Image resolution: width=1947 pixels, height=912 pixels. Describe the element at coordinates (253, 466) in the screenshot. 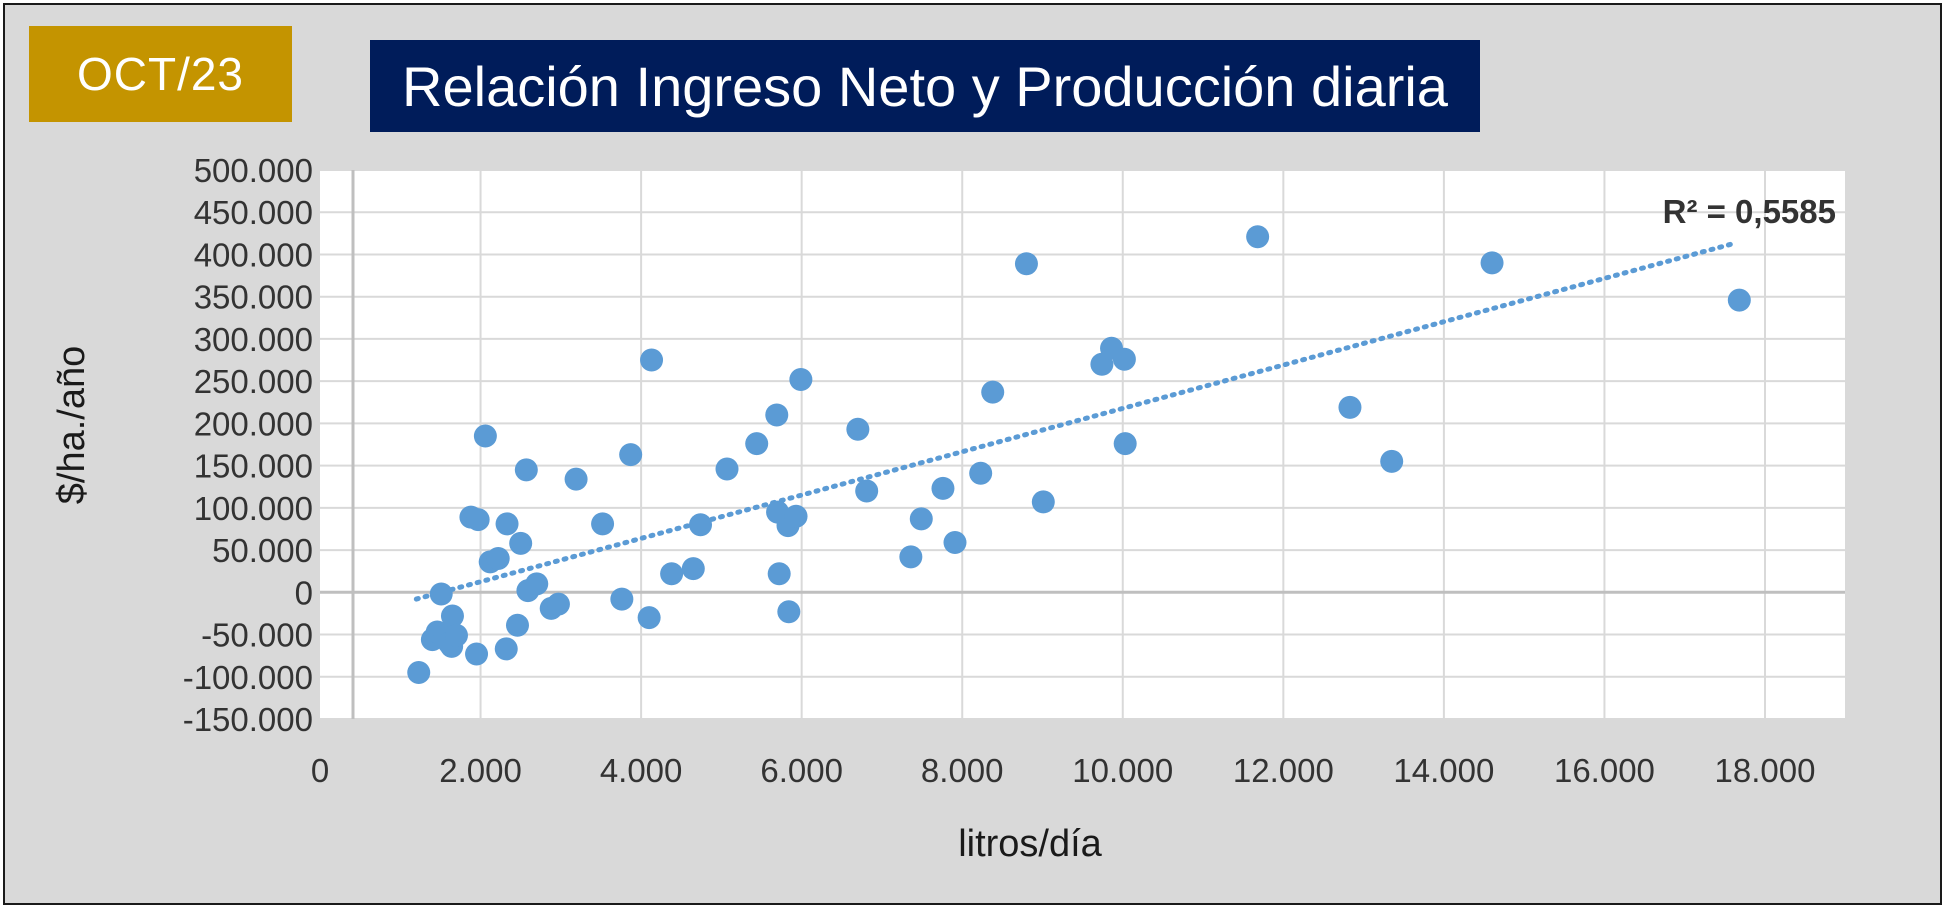

I see `y-tick-label: 150.000` at that location.